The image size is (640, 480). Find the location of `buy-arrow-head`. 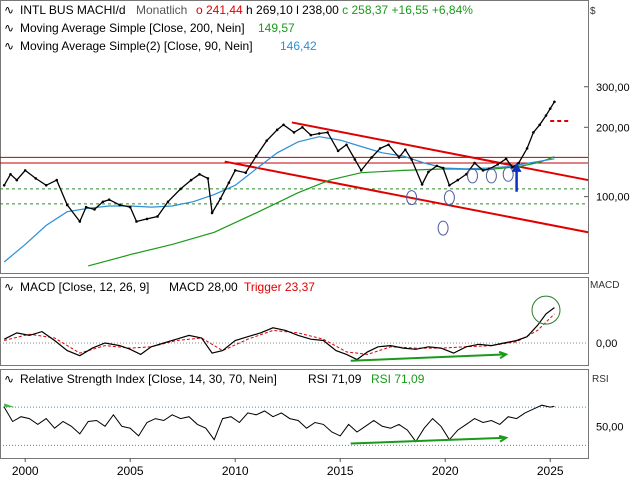

buy-arrow-head is located at coordinates (516, 167).